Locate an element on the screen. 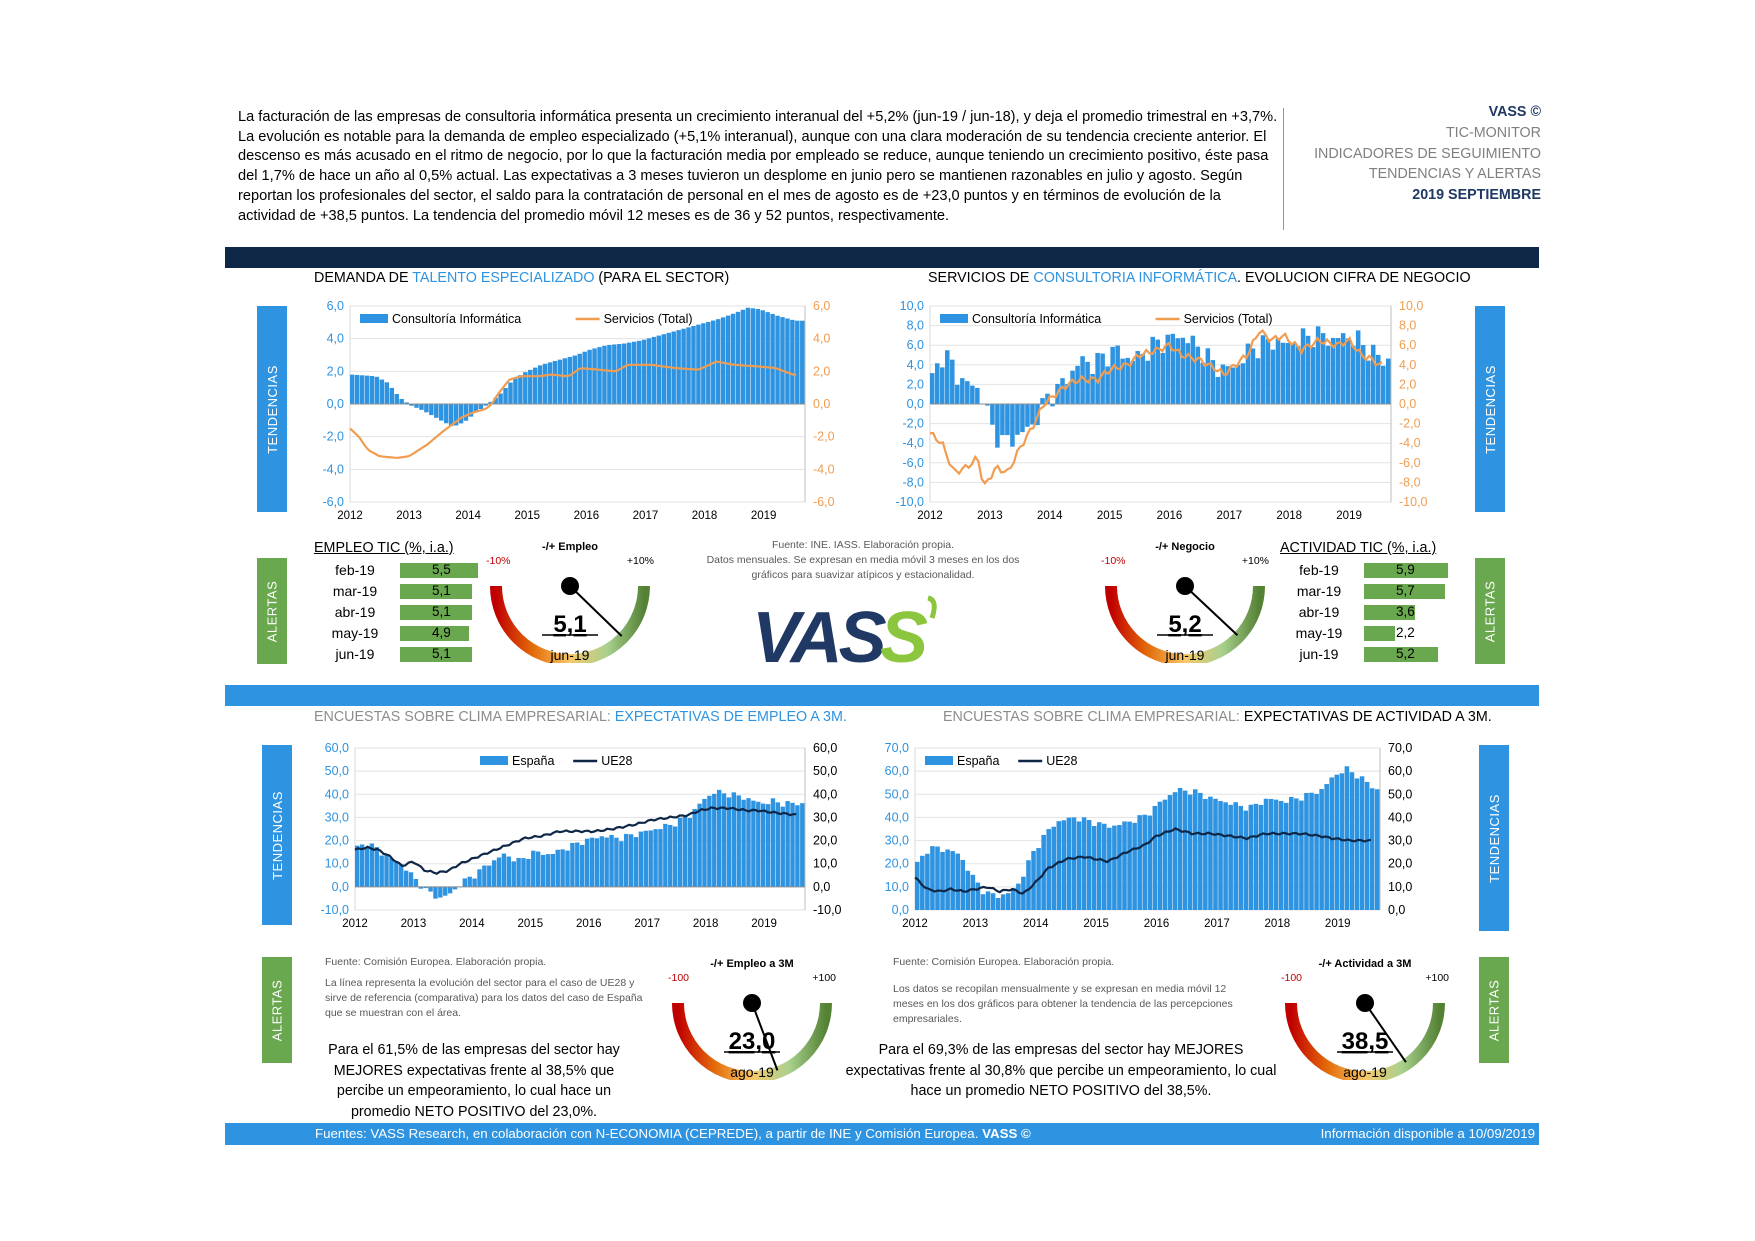 This screenshot has width=1755, height=1241. y2-tick-label: -10,0 is located at coordinates (1413, 502).